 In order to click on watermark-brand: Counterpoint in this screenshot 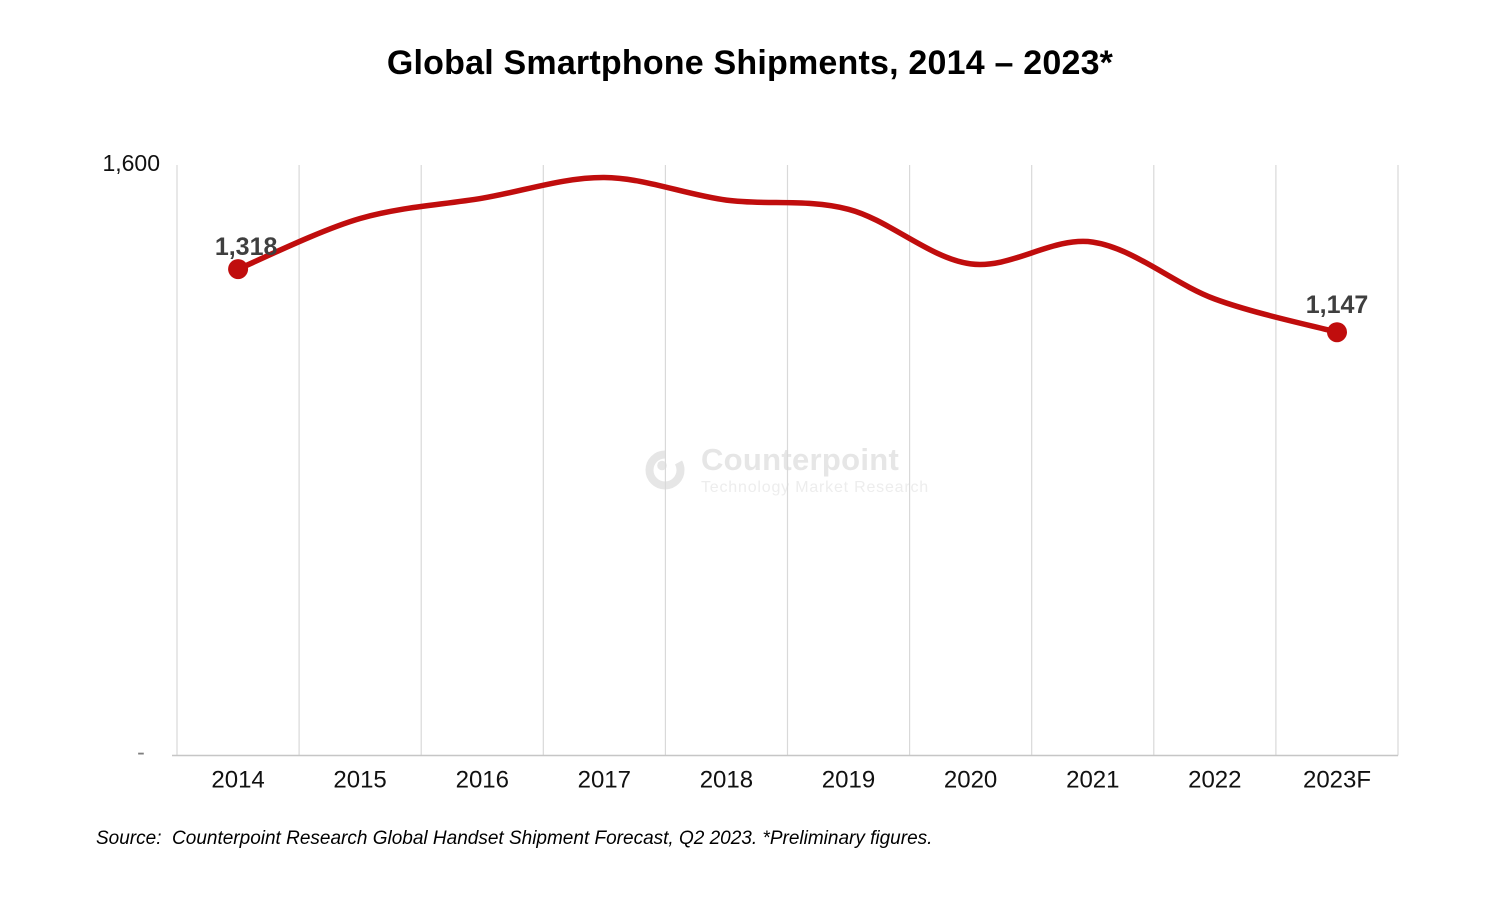, I will do `click(800, 459)`.